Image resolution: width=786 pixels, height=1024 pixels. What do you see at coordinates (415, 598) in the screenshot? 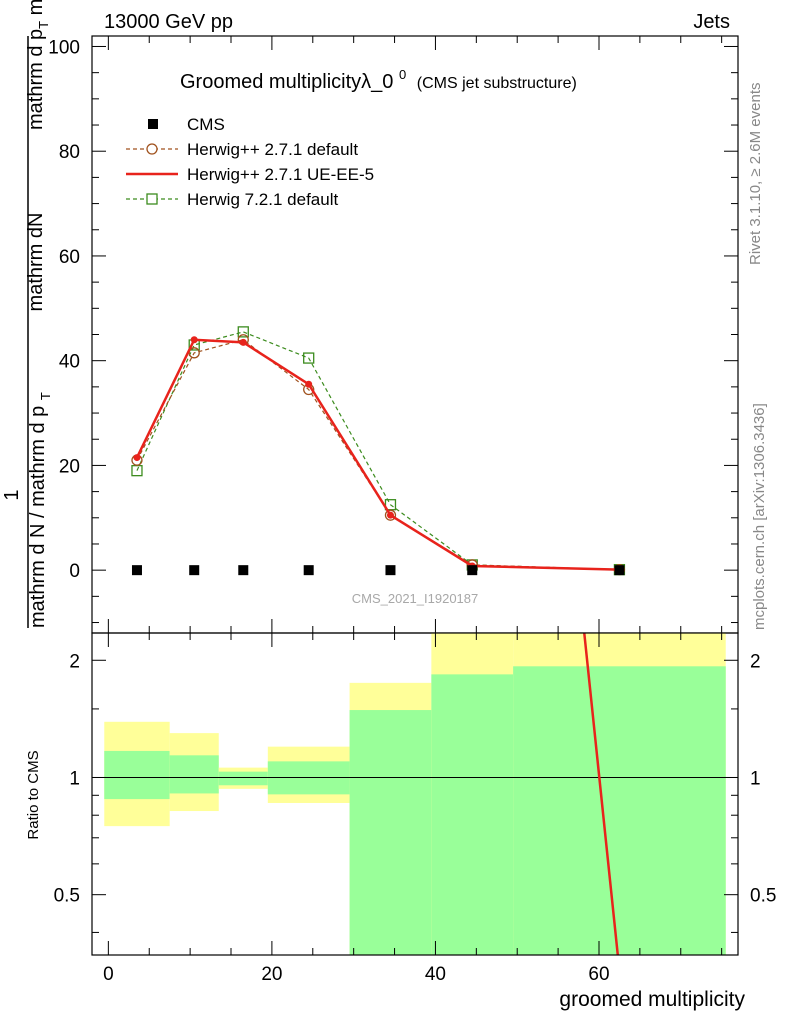
I see `analysis-watermark: CMS_2021_I1920187` at bounding box center [415, 598].